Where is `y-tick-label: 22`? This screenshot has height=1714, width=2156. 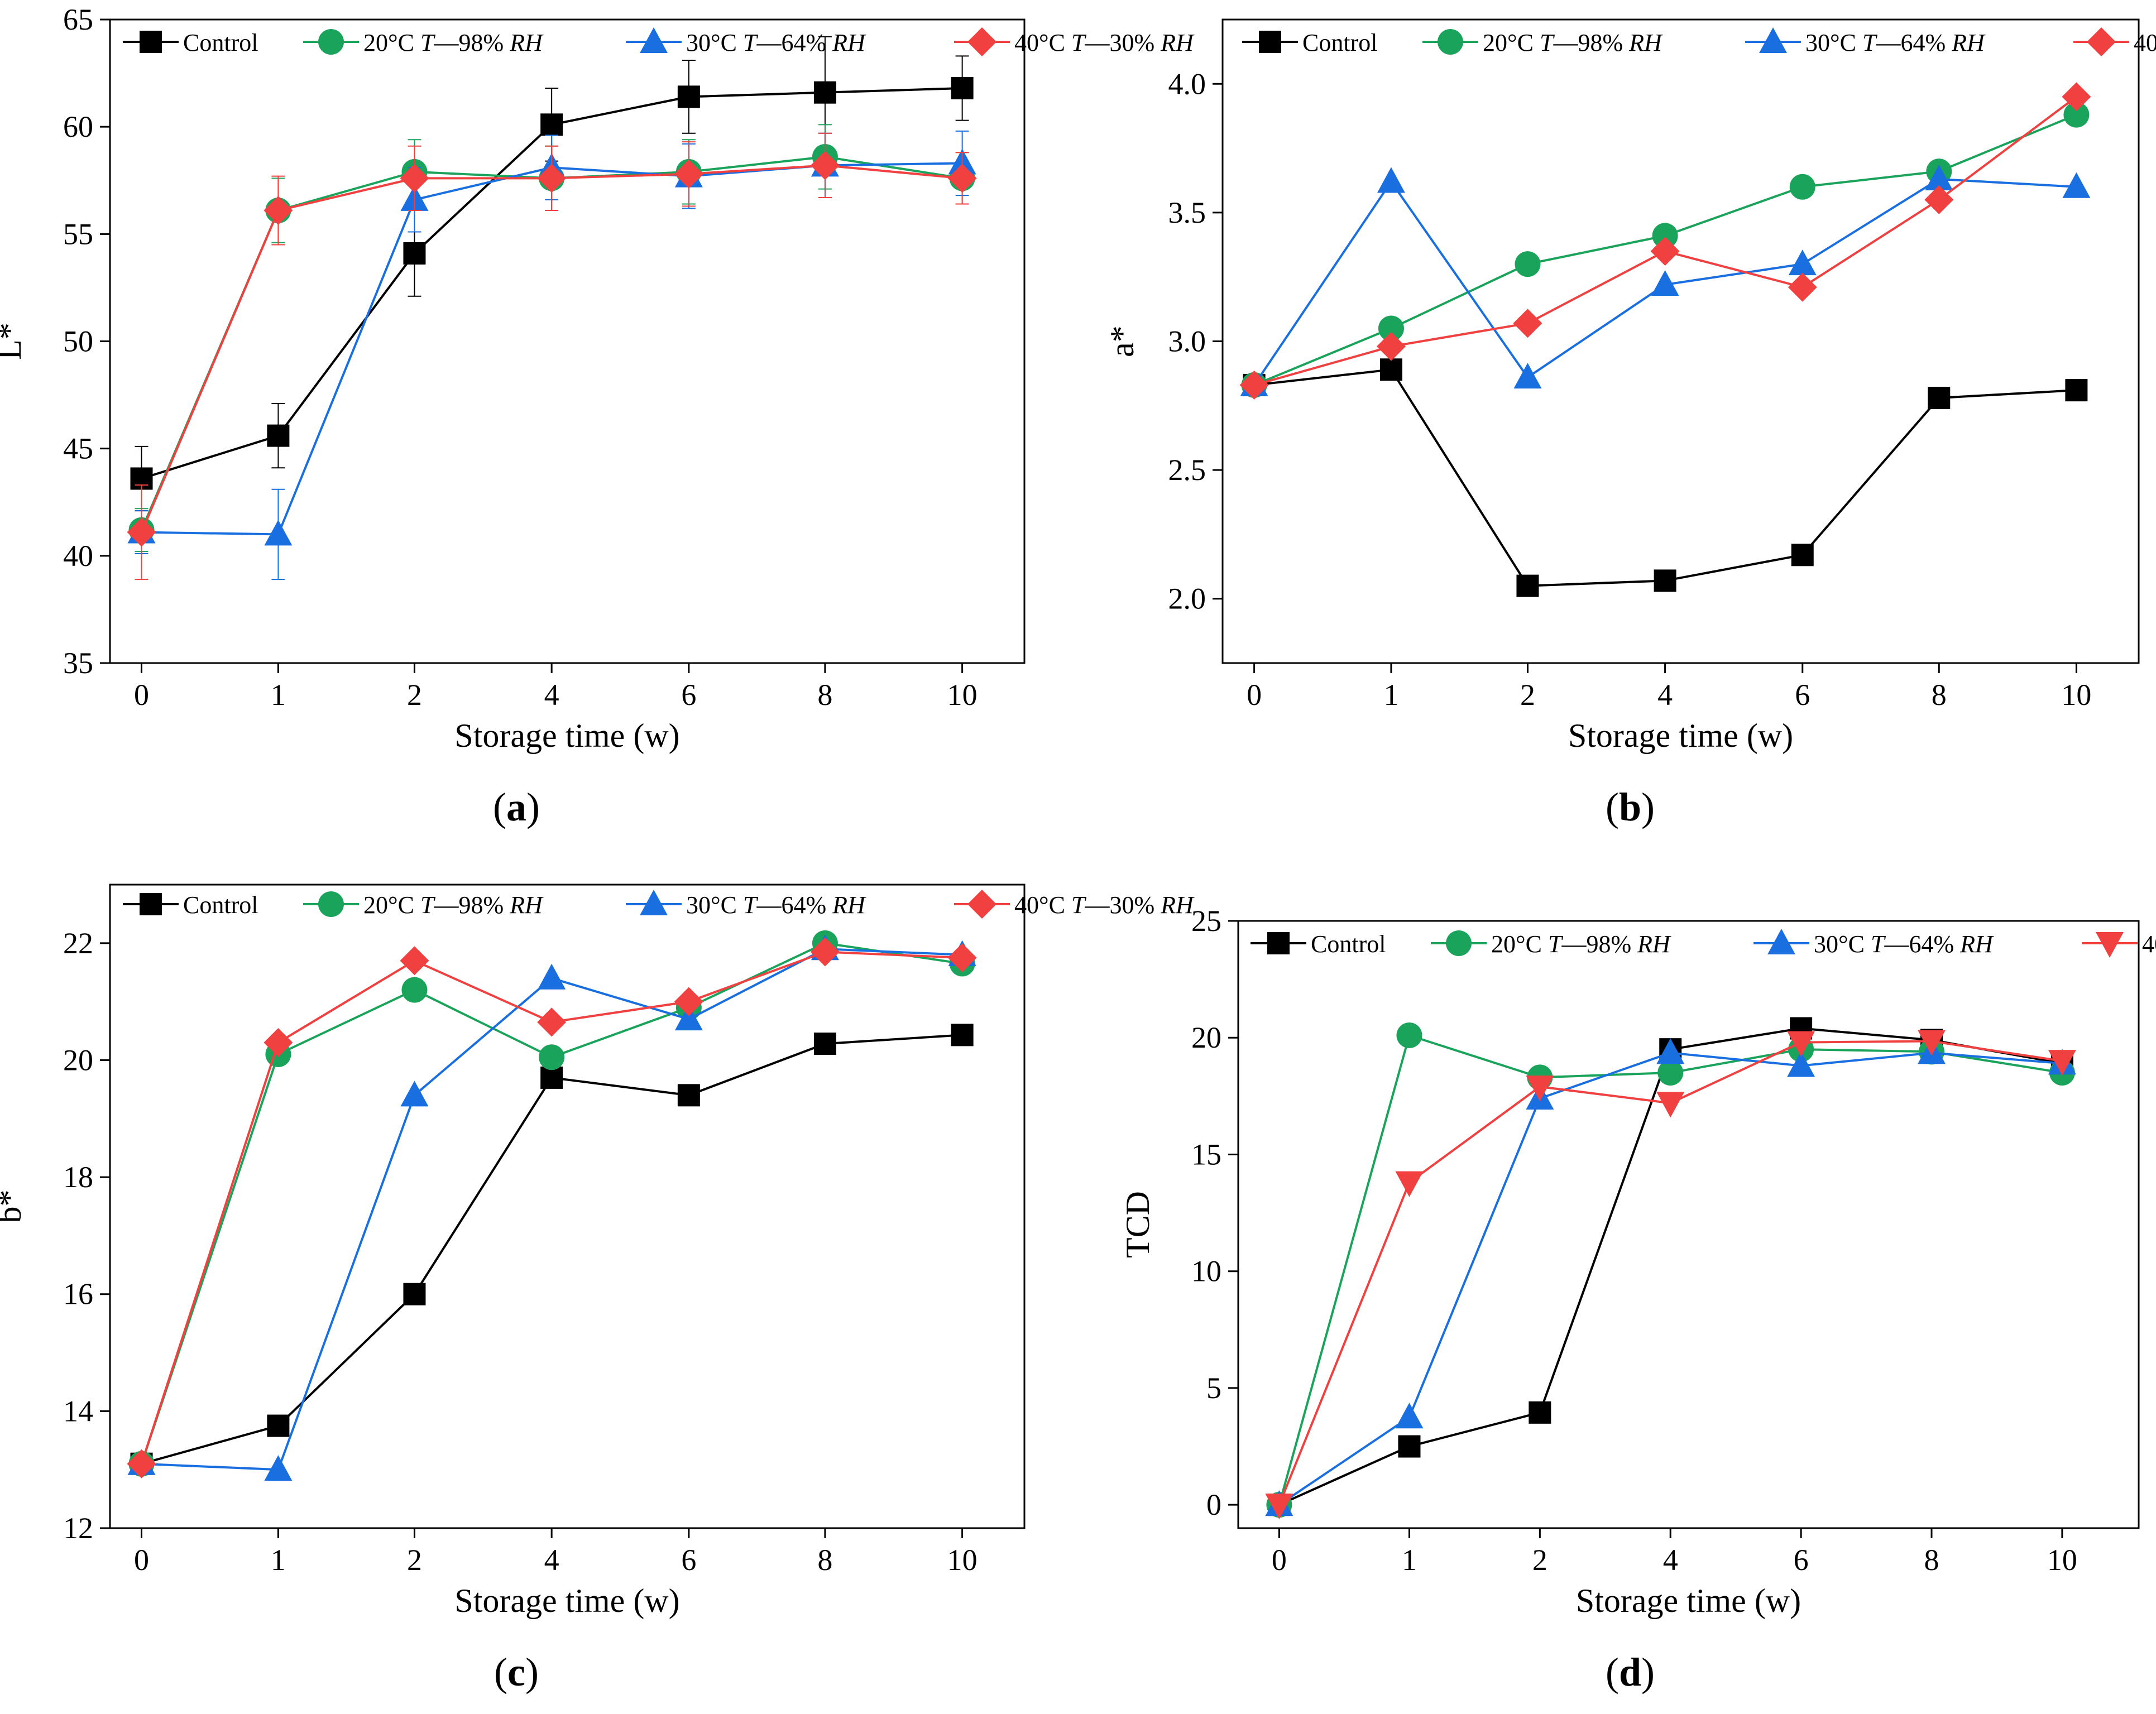 y-tick-label: 22 is located at coordinates (78, 943).